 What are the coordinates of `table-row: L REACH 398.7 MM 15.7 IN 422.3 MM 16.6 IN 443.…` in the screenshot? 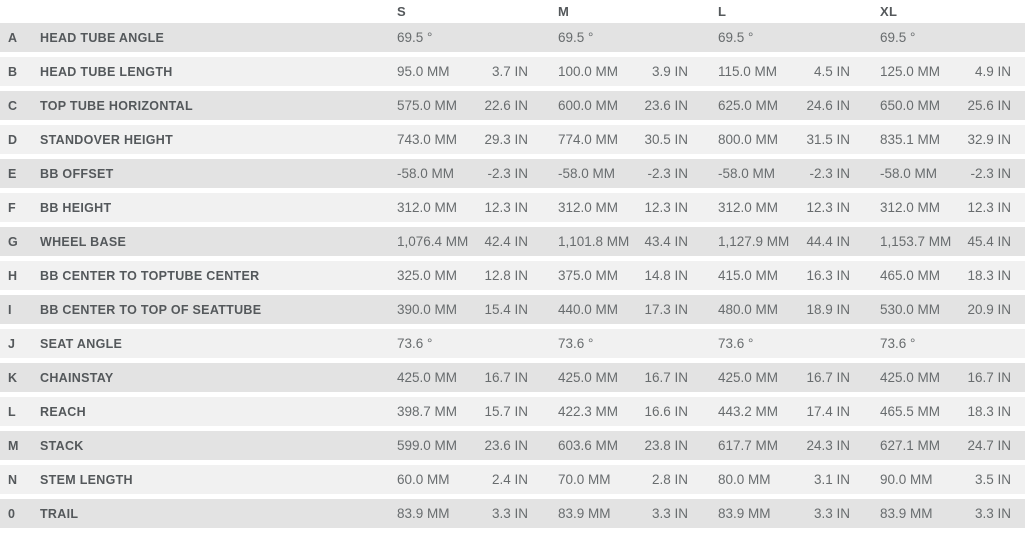 It's located at (512, 411).